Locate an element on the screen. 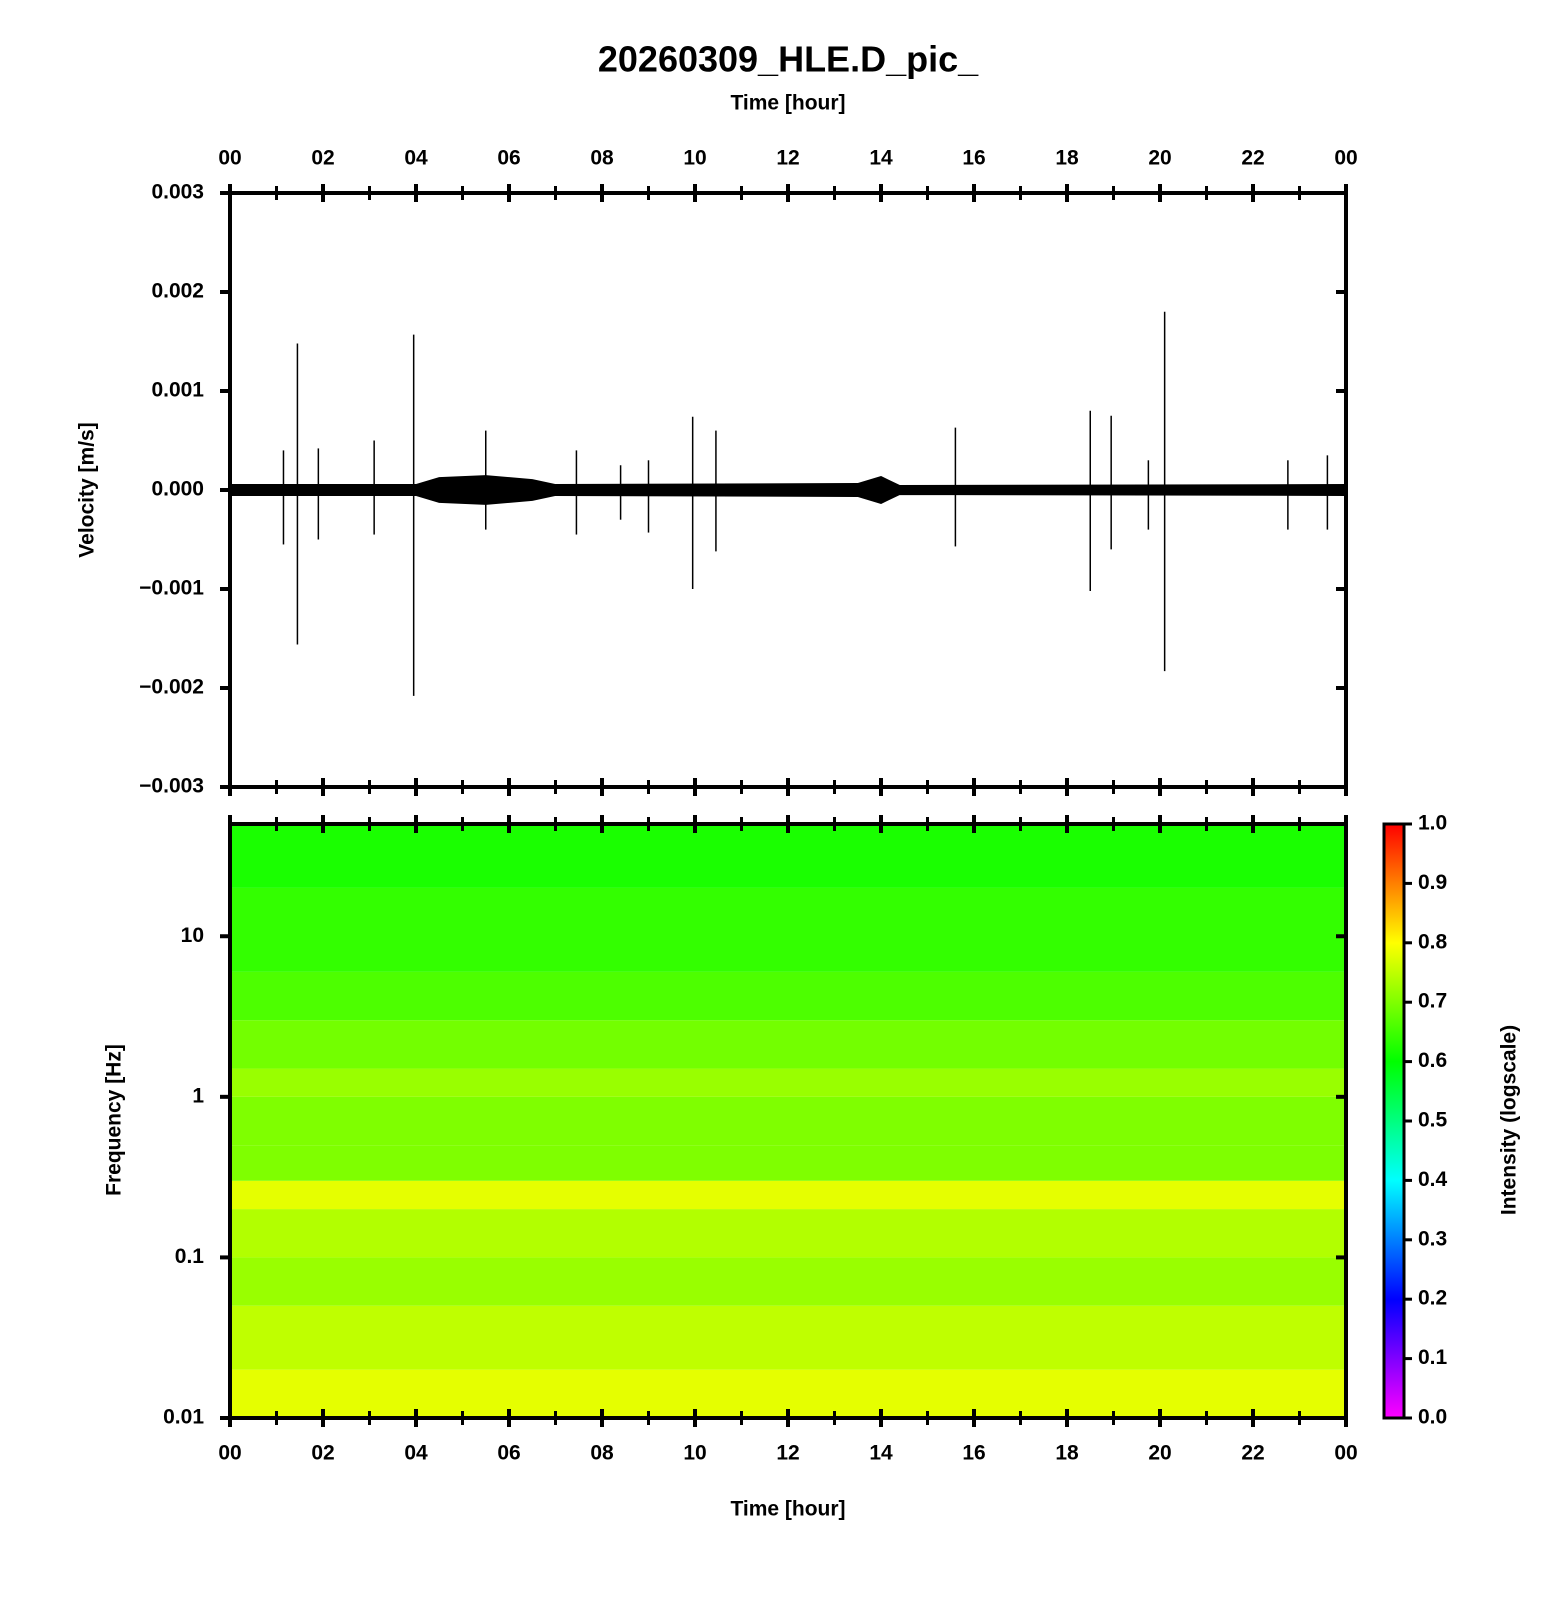 The image size is (1556, 1600). colorbar-tick-label: 1.0 is located at coordinates (1432, 823).